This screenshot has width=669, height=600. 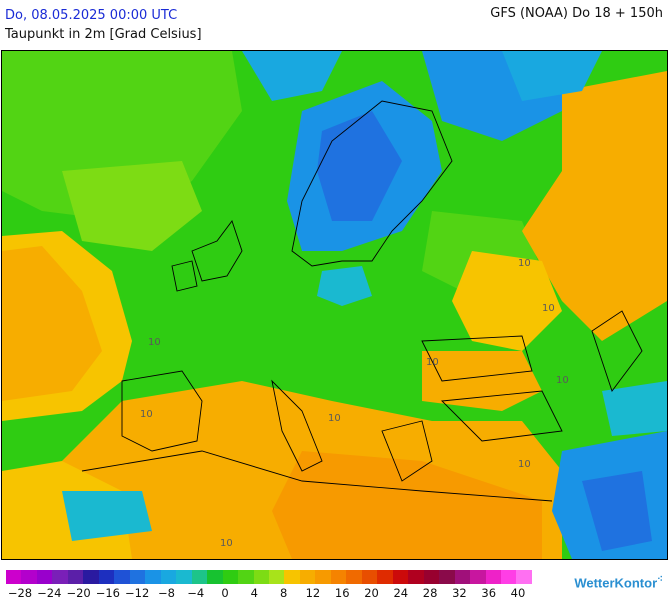 I want to click on coast-greece, so click(x=407, y=451).